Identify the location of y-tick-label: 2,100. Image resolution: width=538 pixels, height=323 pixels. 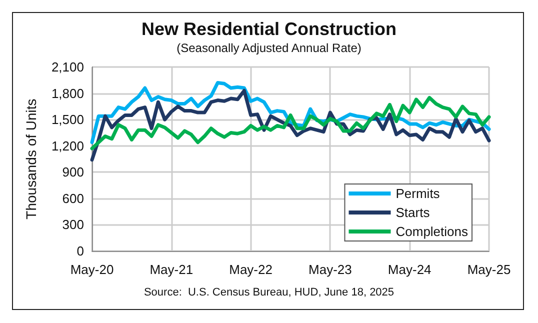
(67, 67).